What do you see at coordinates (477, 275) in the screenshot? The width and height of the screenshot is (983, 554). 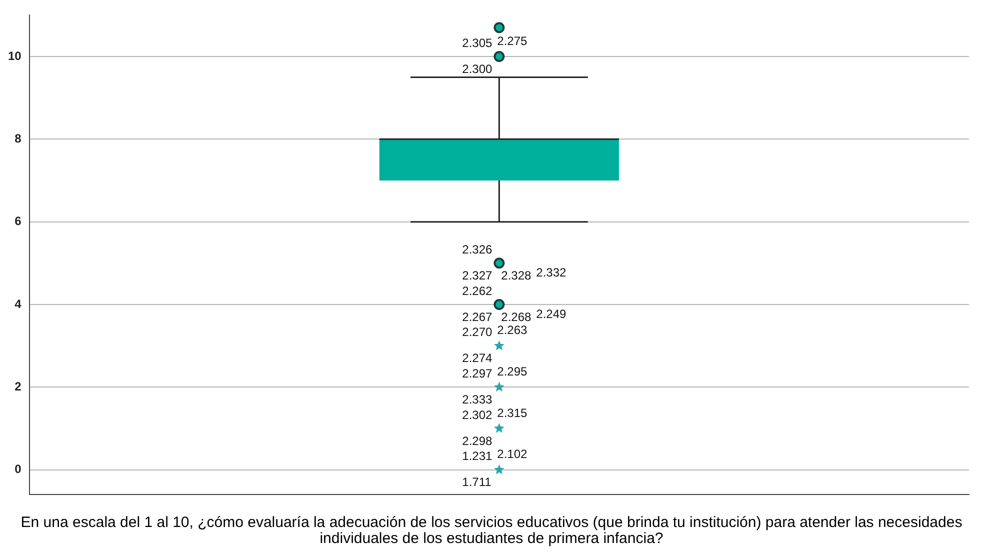 I see `annotation: 2.327` at bounding box center [477, 275].